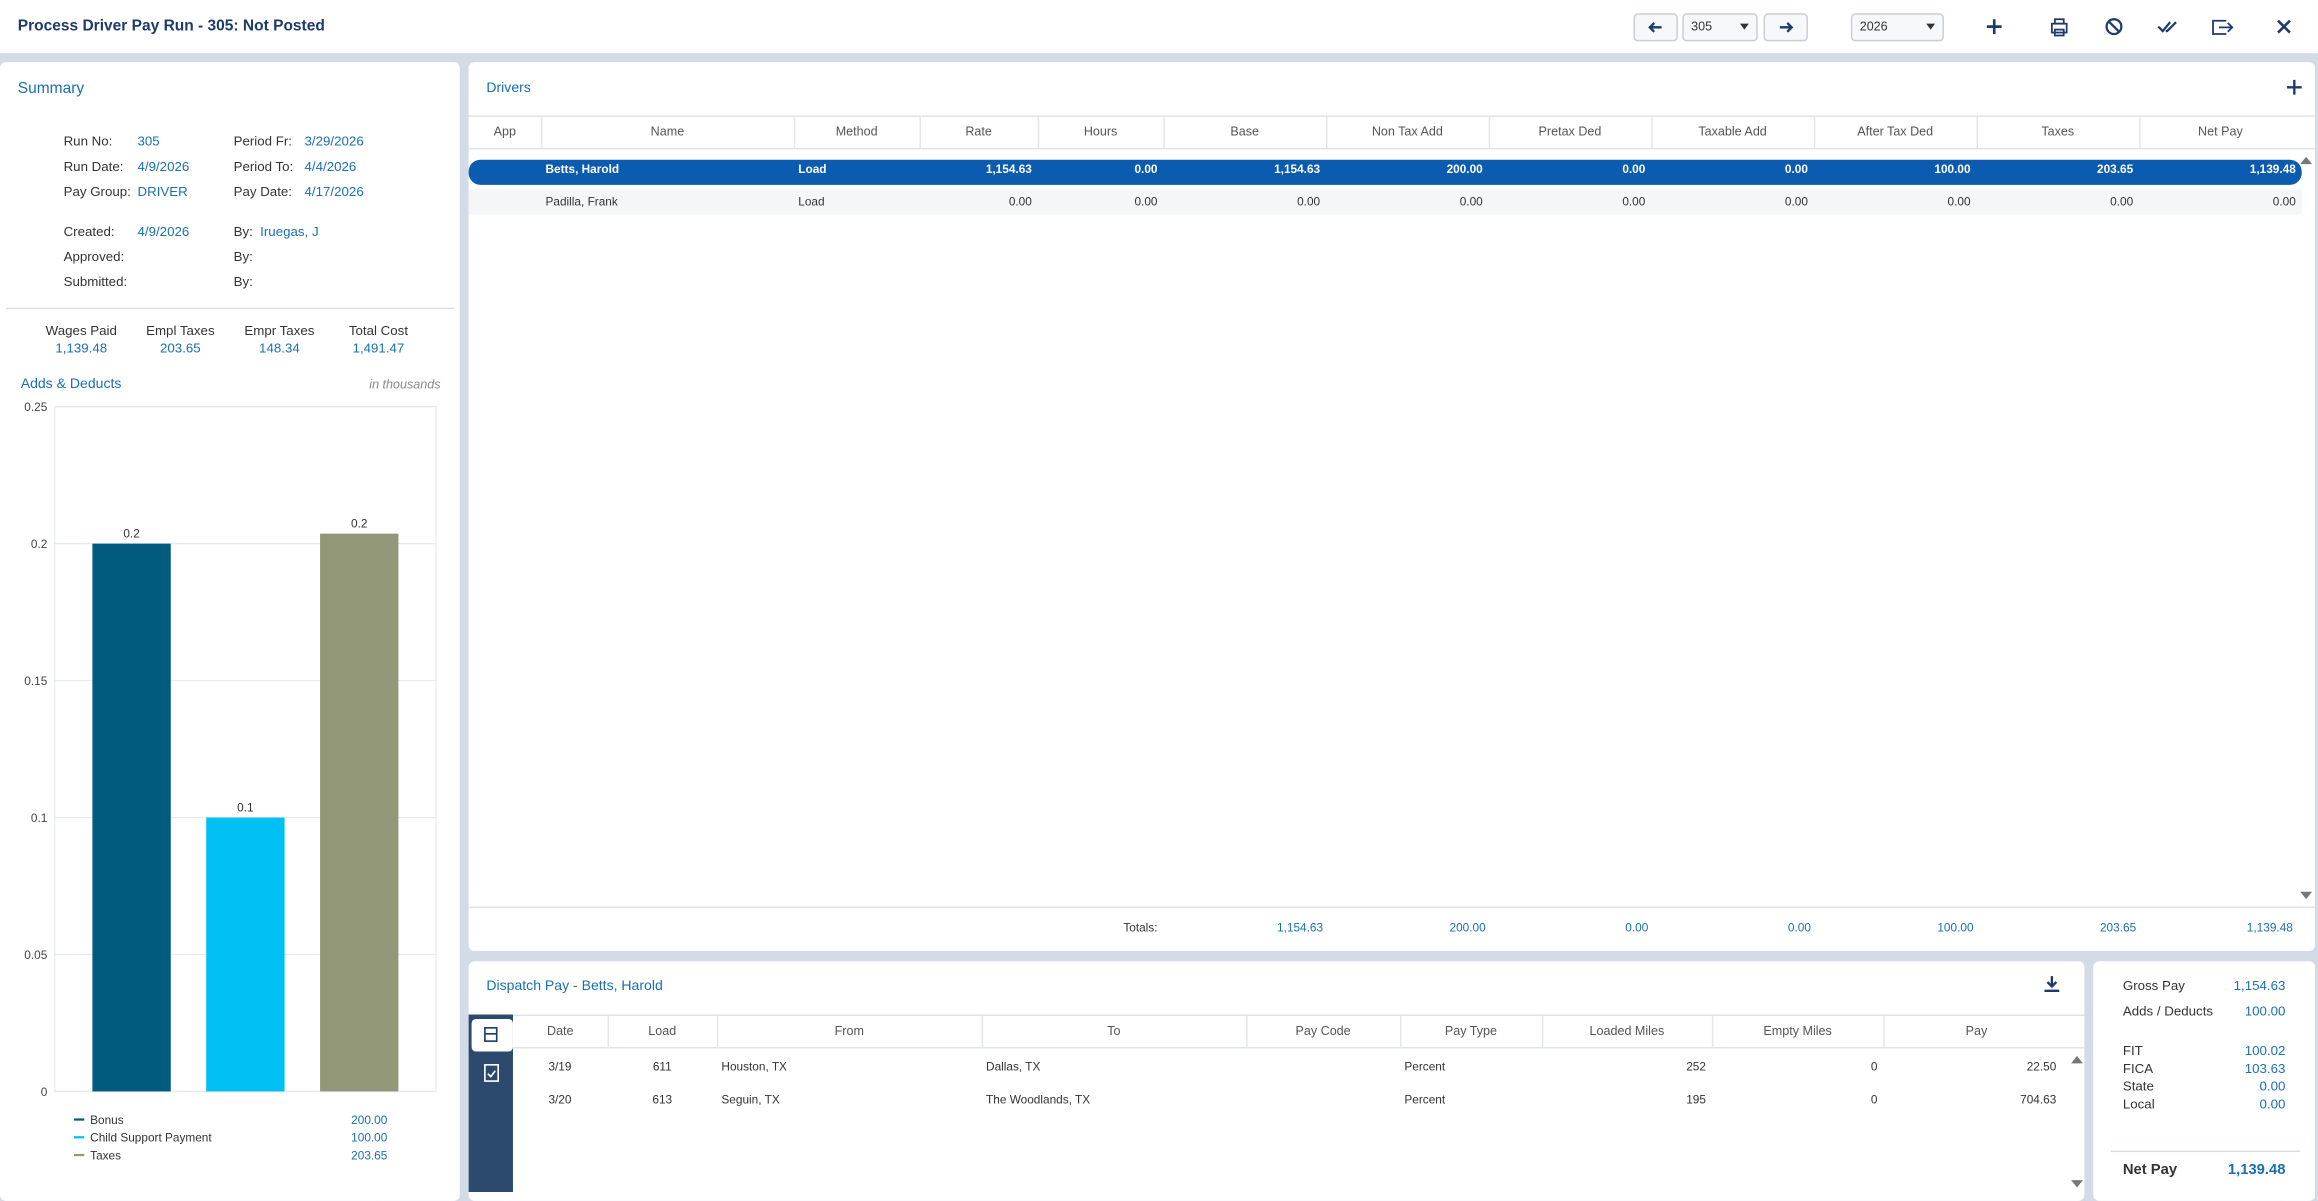 This screenshot has width=2318, height=1201. What do you see at coordinates (1874, 1099) in the screenshot?
I see `cell: 0` at bounding box center [1874, 1099].